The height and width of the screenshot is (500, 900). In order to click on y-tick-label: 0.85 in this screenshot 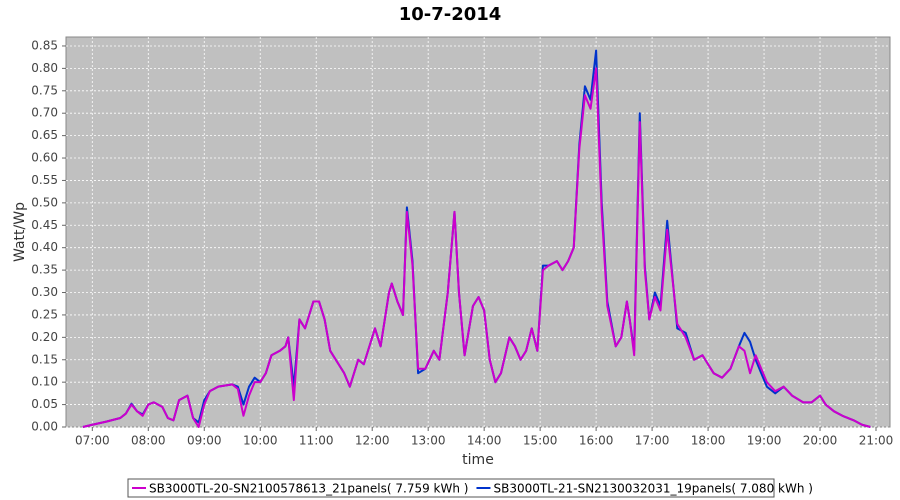, I will do `click(44, 45)`.